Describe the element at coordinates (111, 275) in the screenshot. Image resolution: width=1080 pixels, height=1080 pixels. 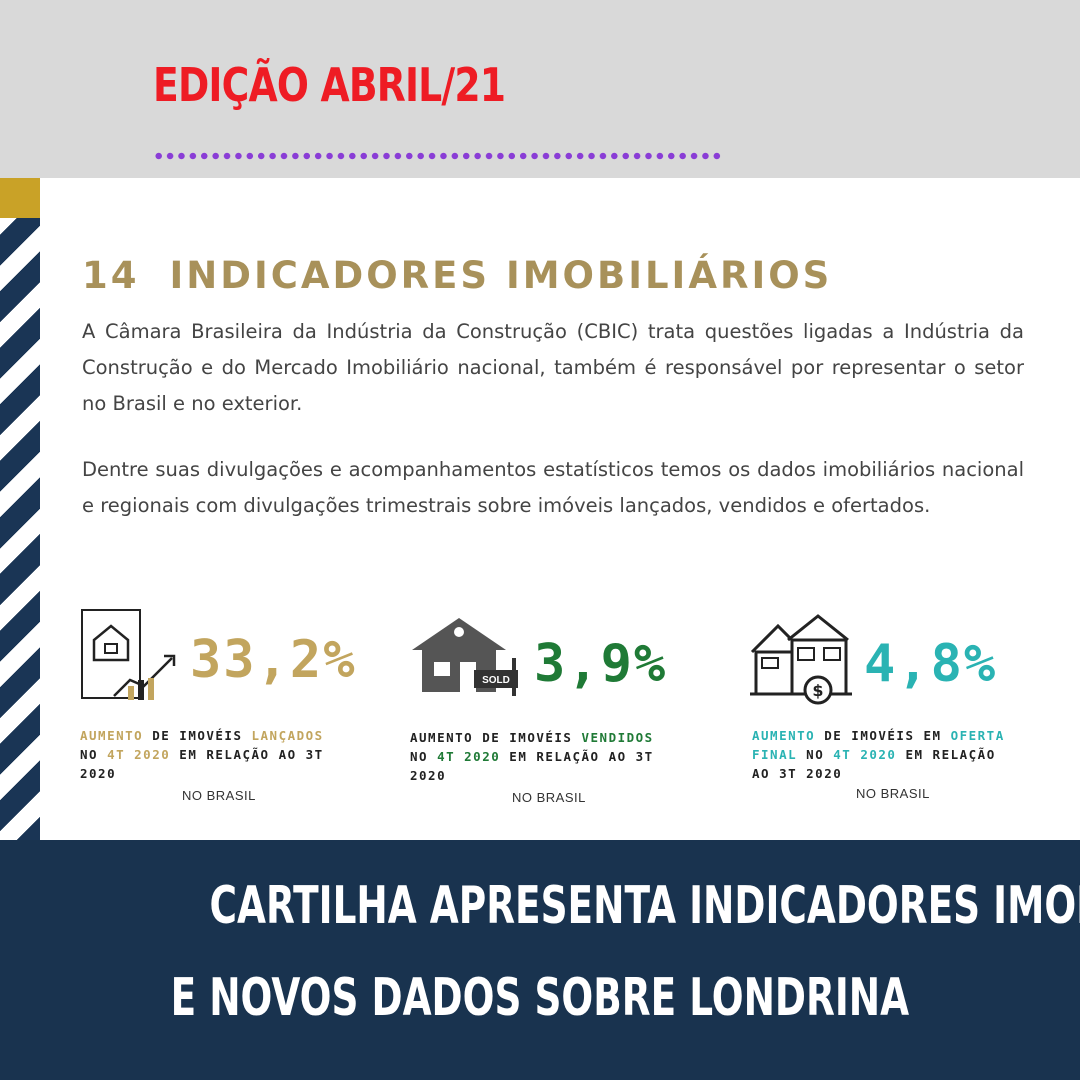
I see `section-number: 14` at that location.